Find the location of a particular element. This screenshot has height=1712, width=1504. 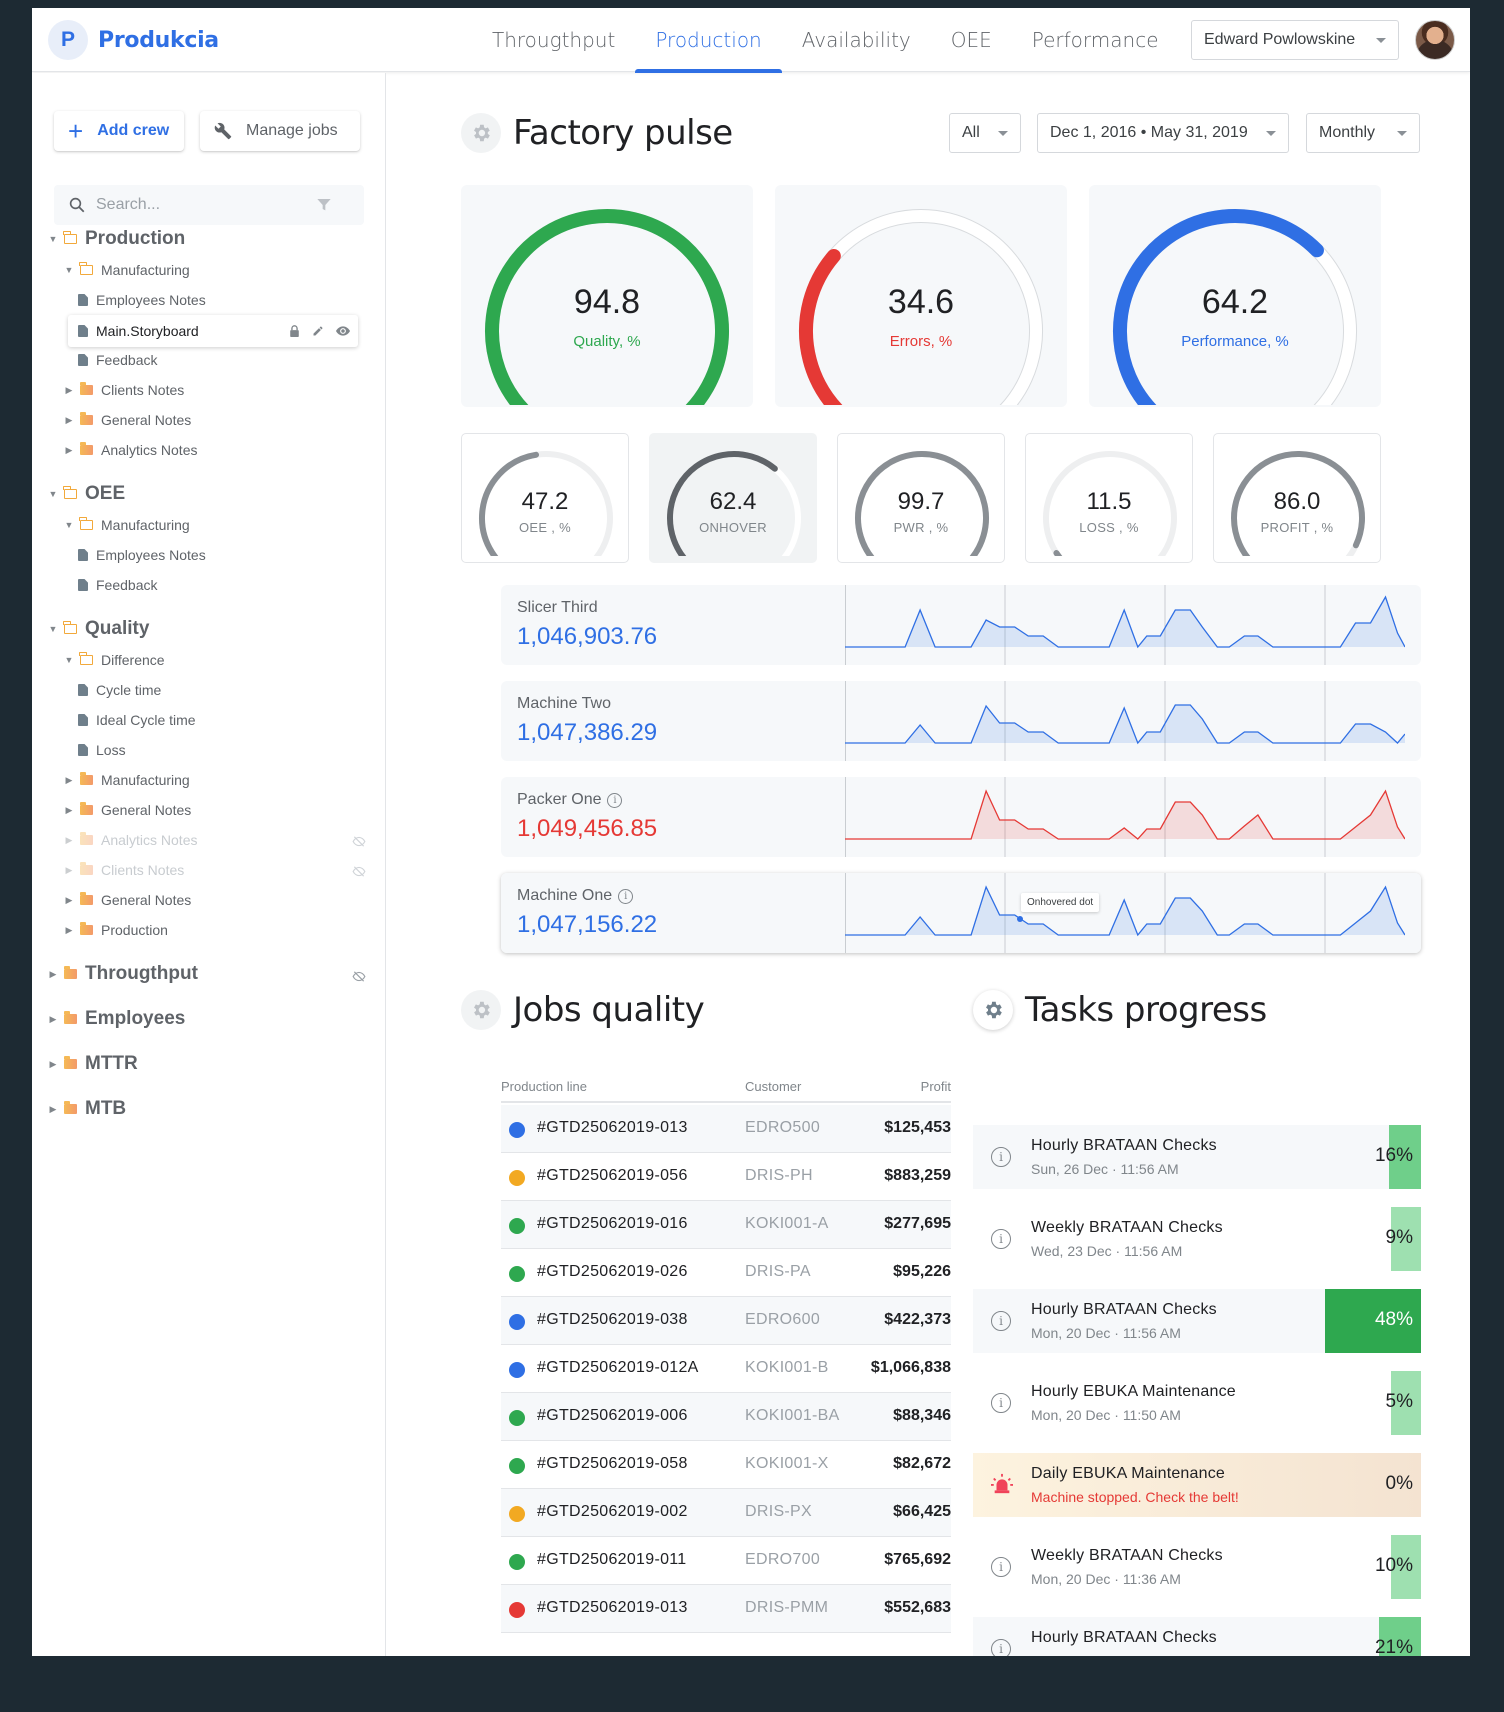

eye-icon is located at coordinates (343, 331).